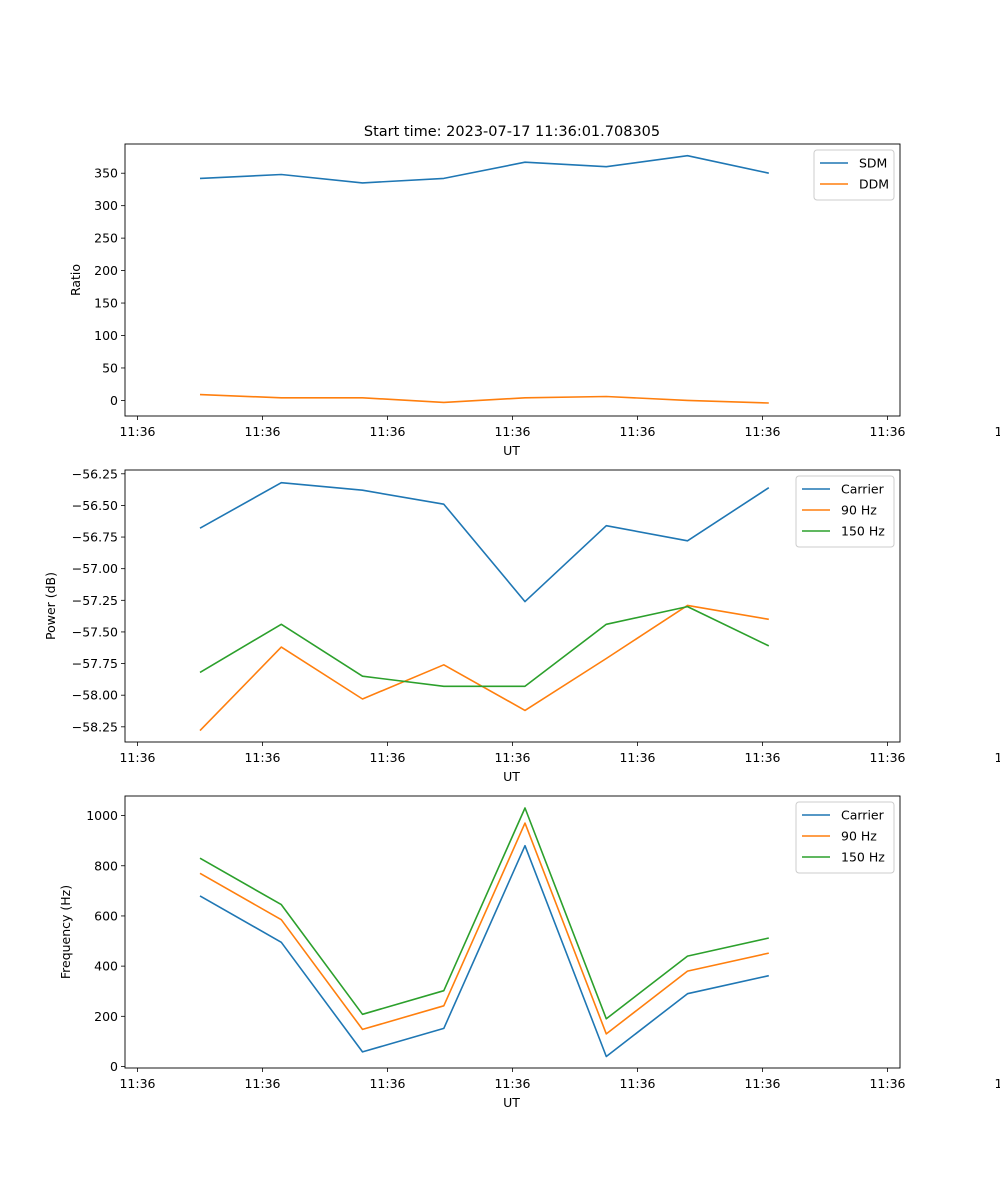  What do you see at coordinates (95, 600) in the screenshot?
I see `y-tick-label: −57.25` at bounding box center [95, 600].